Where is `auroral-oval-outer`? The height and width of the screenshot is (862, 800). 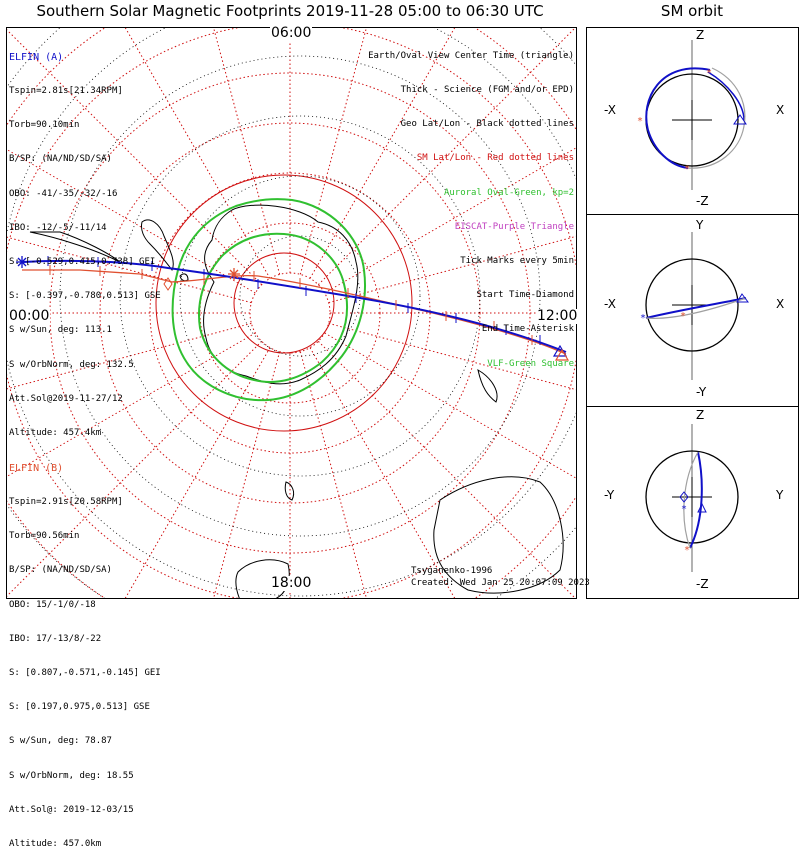 auroral-oval-outer is located at coordinates (268, 300).